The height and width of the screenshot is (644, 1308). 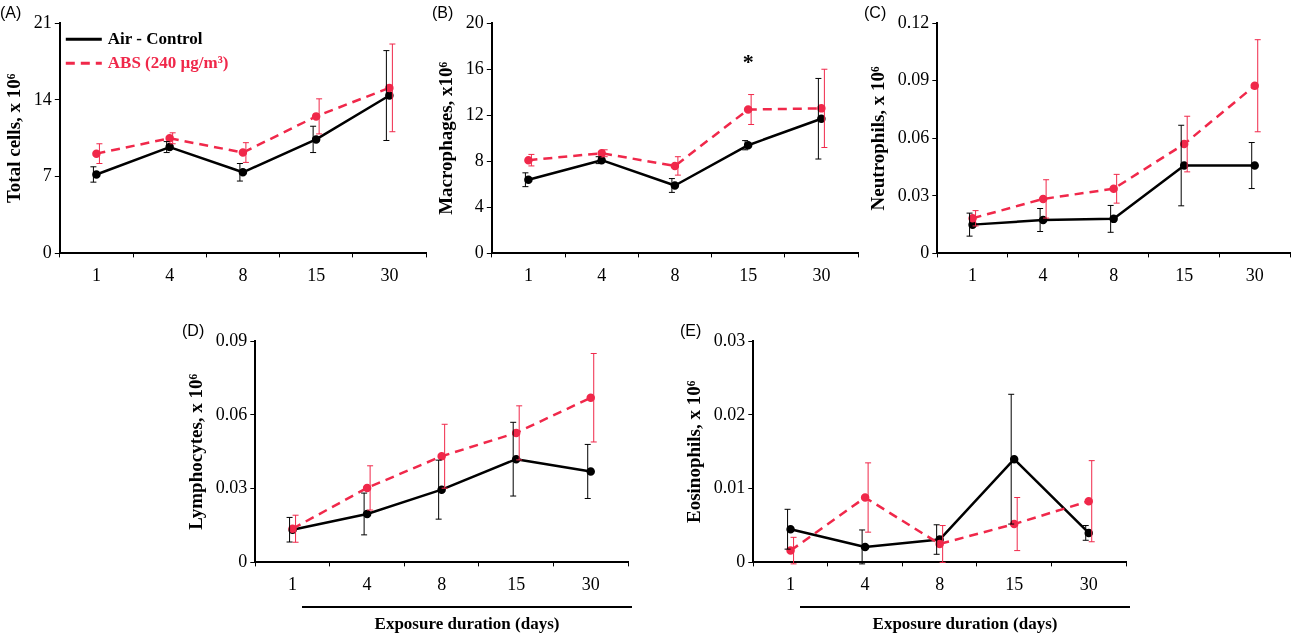 What do you see at coordinates (479, 160) in the screenshot?
I see `y-tick-label: 8` at bounding box center [479, 160].